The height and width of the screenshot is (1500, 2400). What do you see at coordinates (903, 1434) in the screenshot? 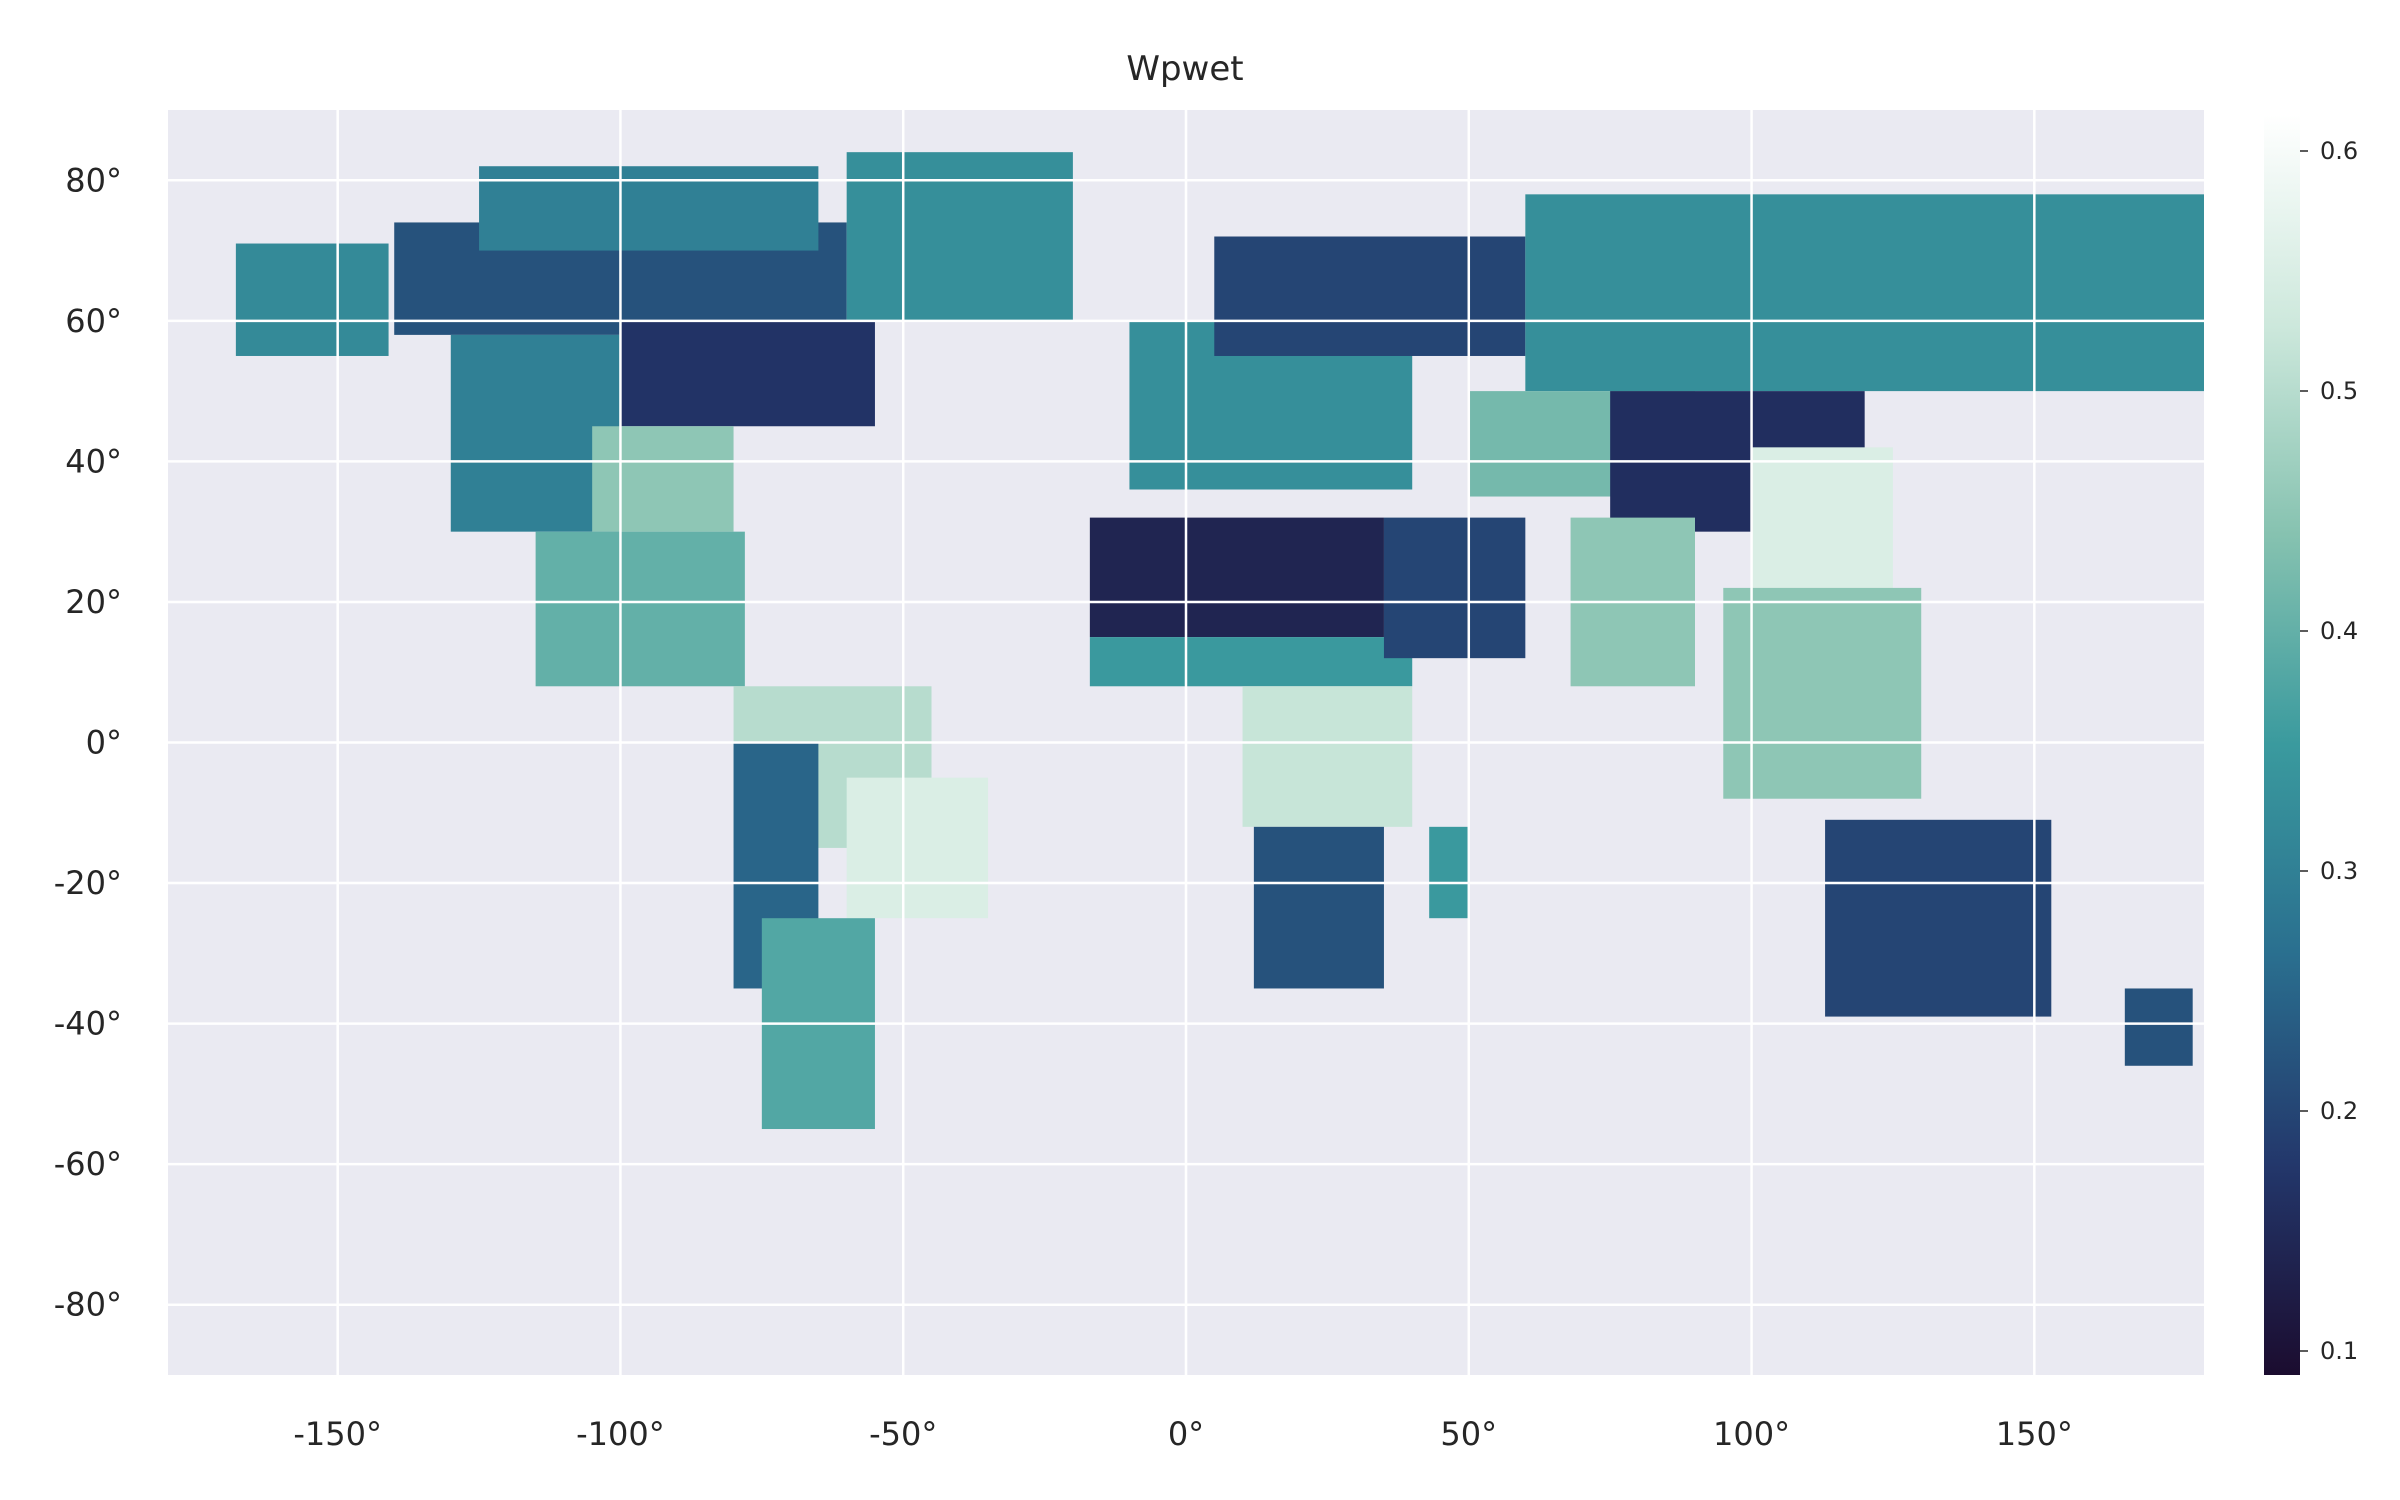
I see `x-tick-label: -50°` at bounding box center [903, 1434].